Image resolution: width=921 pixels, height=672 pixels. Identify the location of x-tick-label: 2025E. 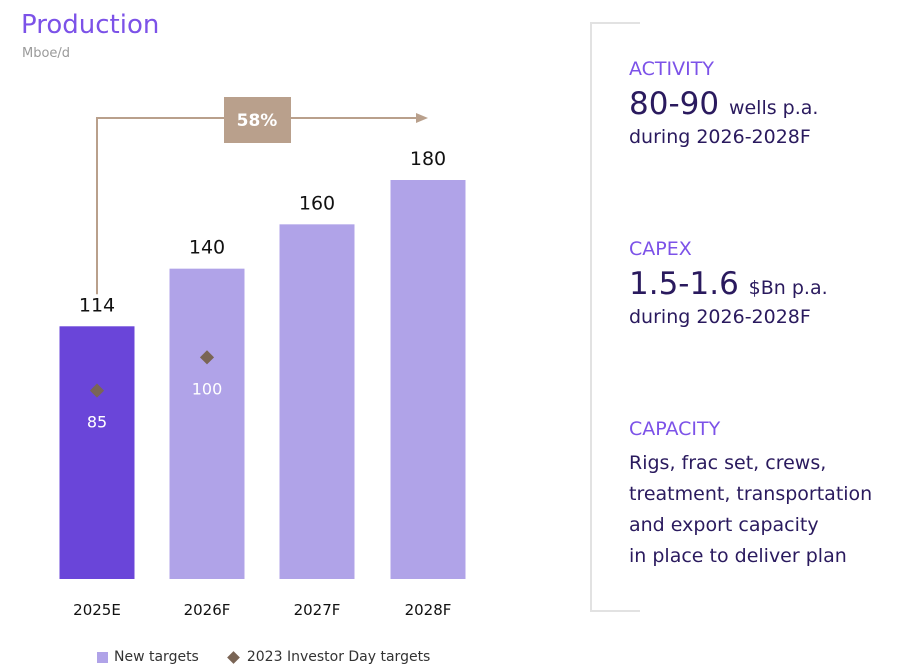
(97, 610).